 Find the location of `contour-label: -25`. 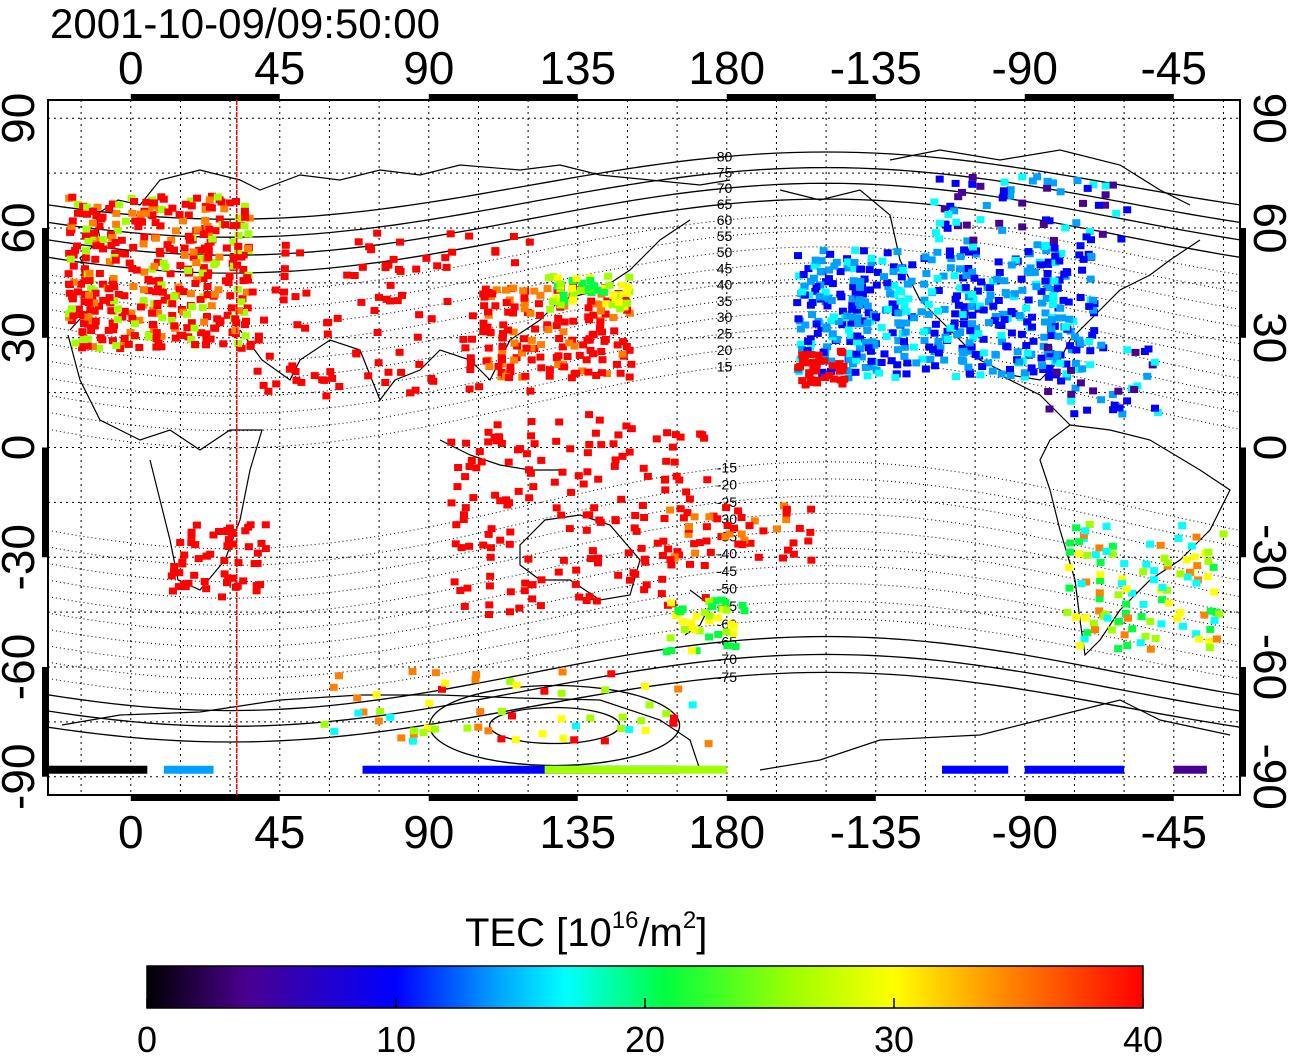

contour-label: -25 is located at coordinates (727, 502).